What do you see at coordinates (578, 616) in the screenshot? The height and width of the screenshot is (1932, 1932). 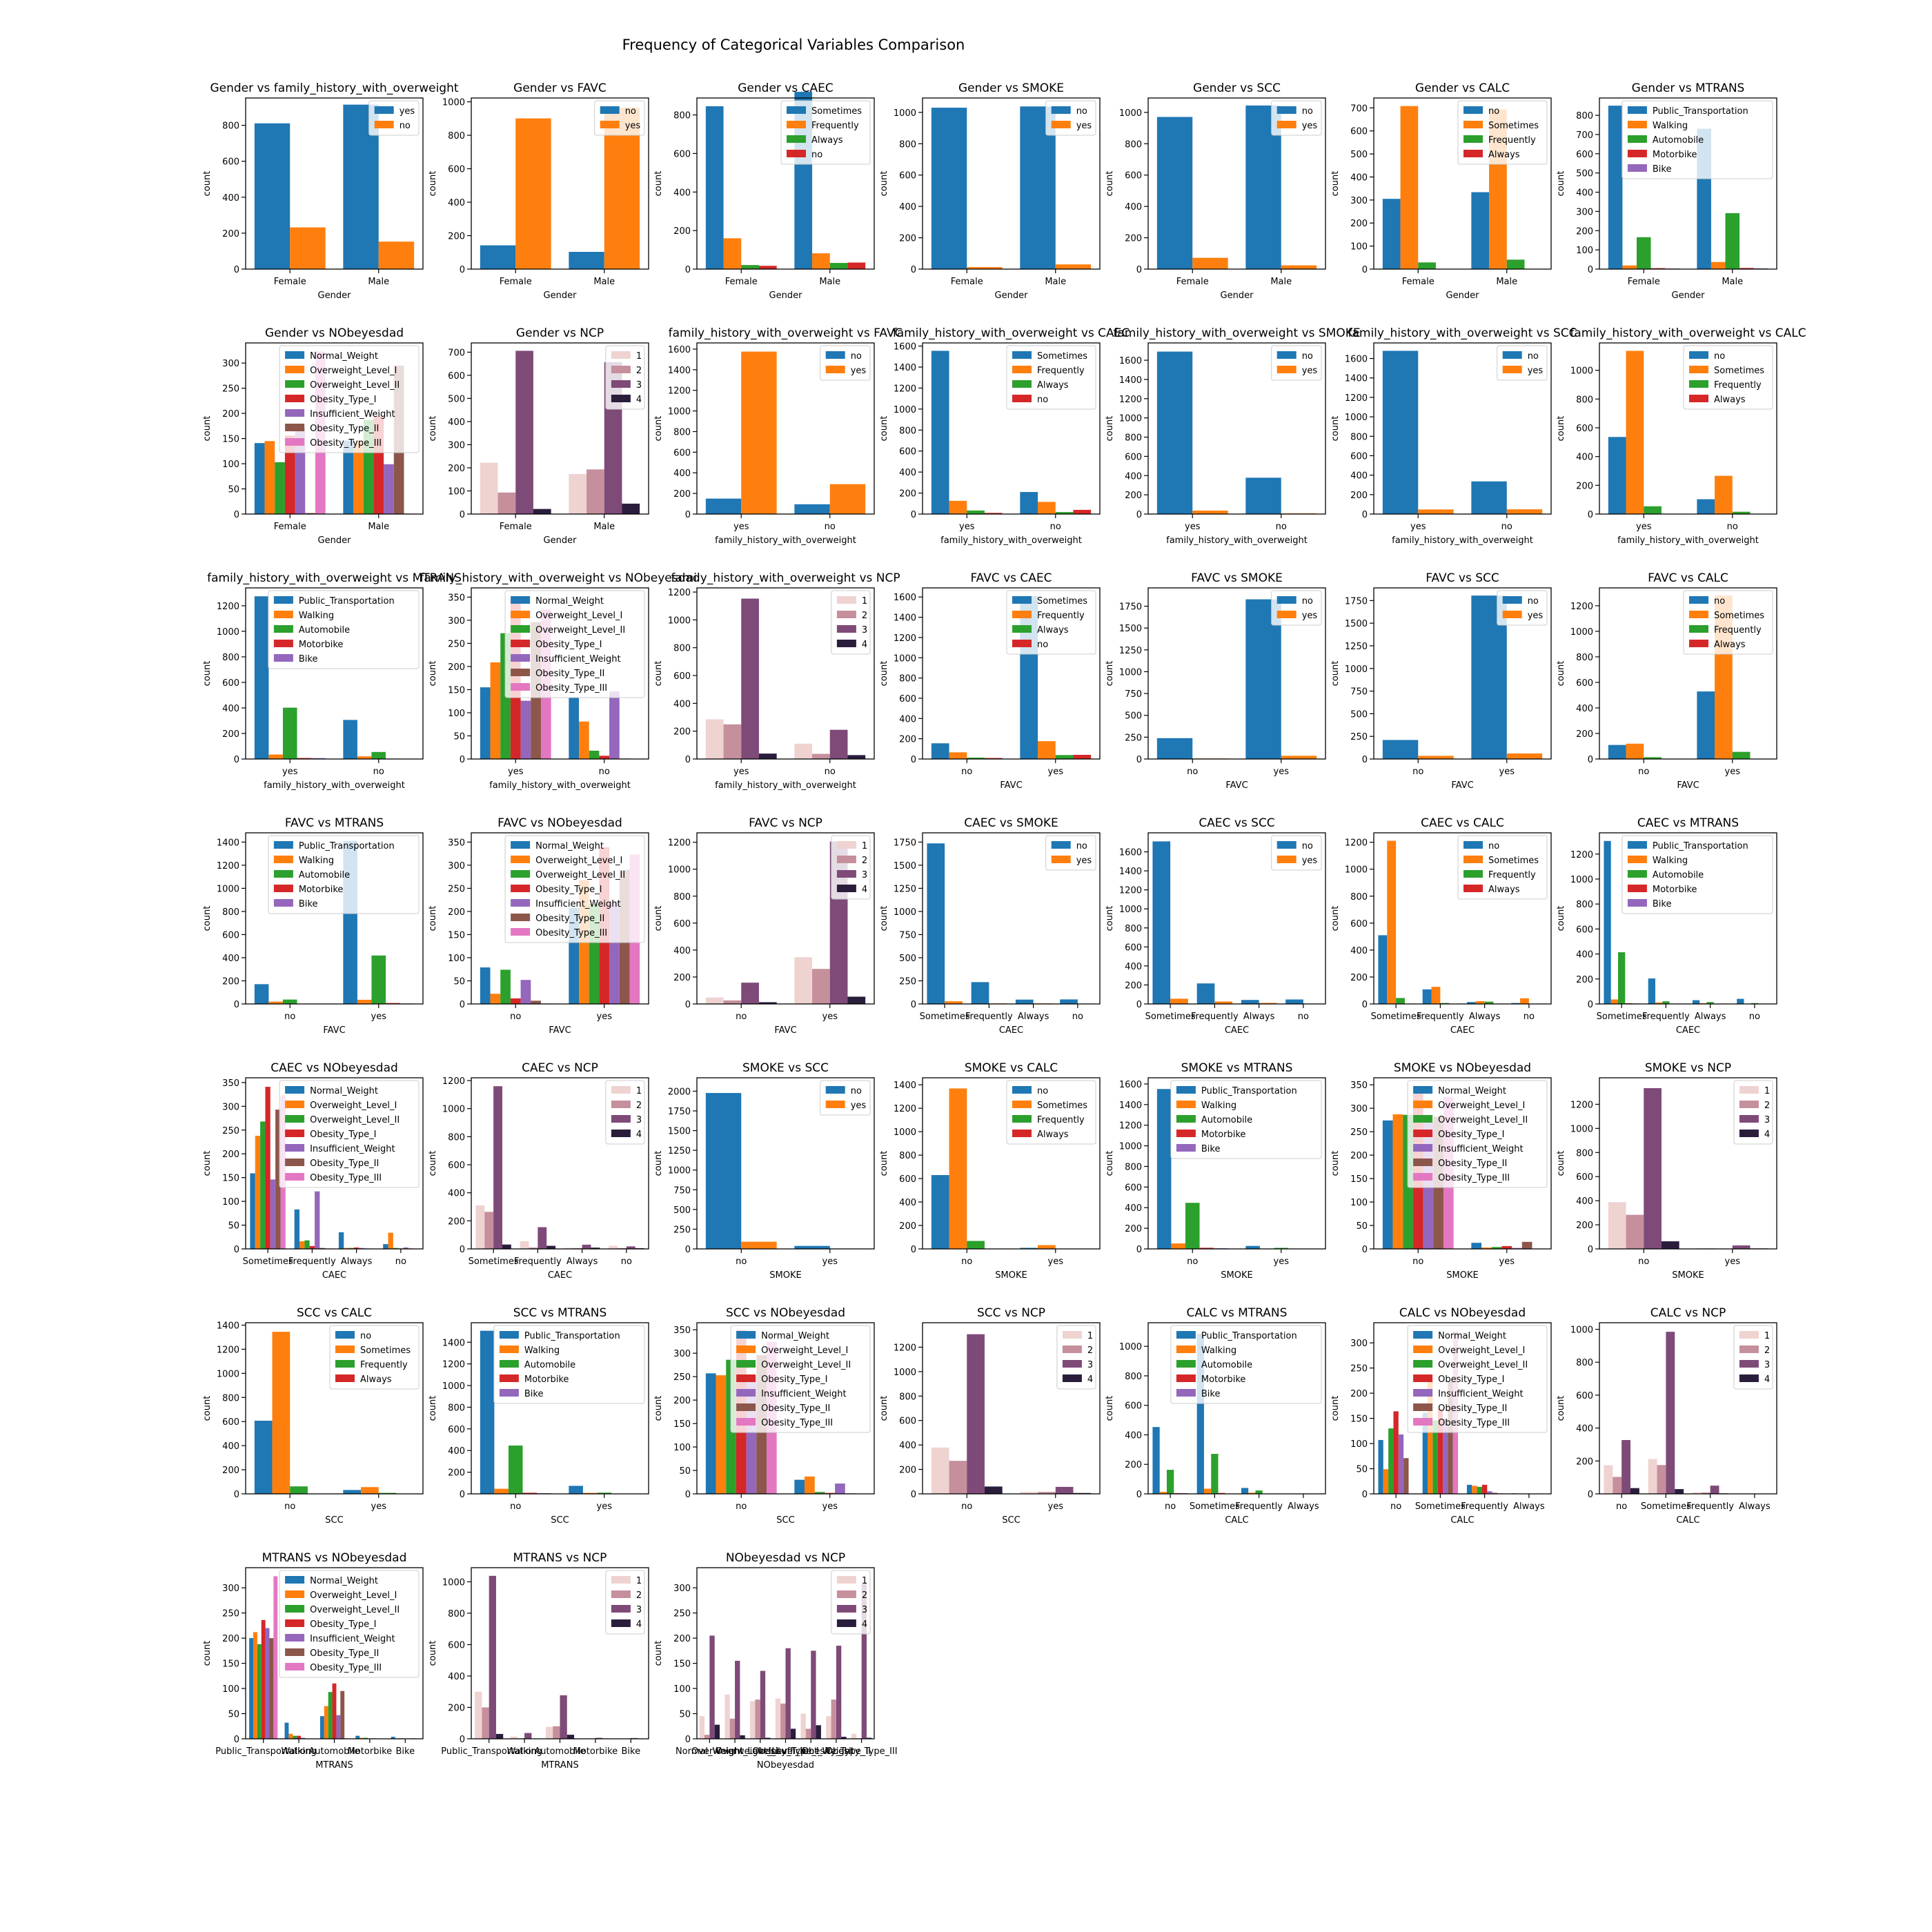 I see `legend-label: Overweight_Level_I` at bounding box center [578, 616].